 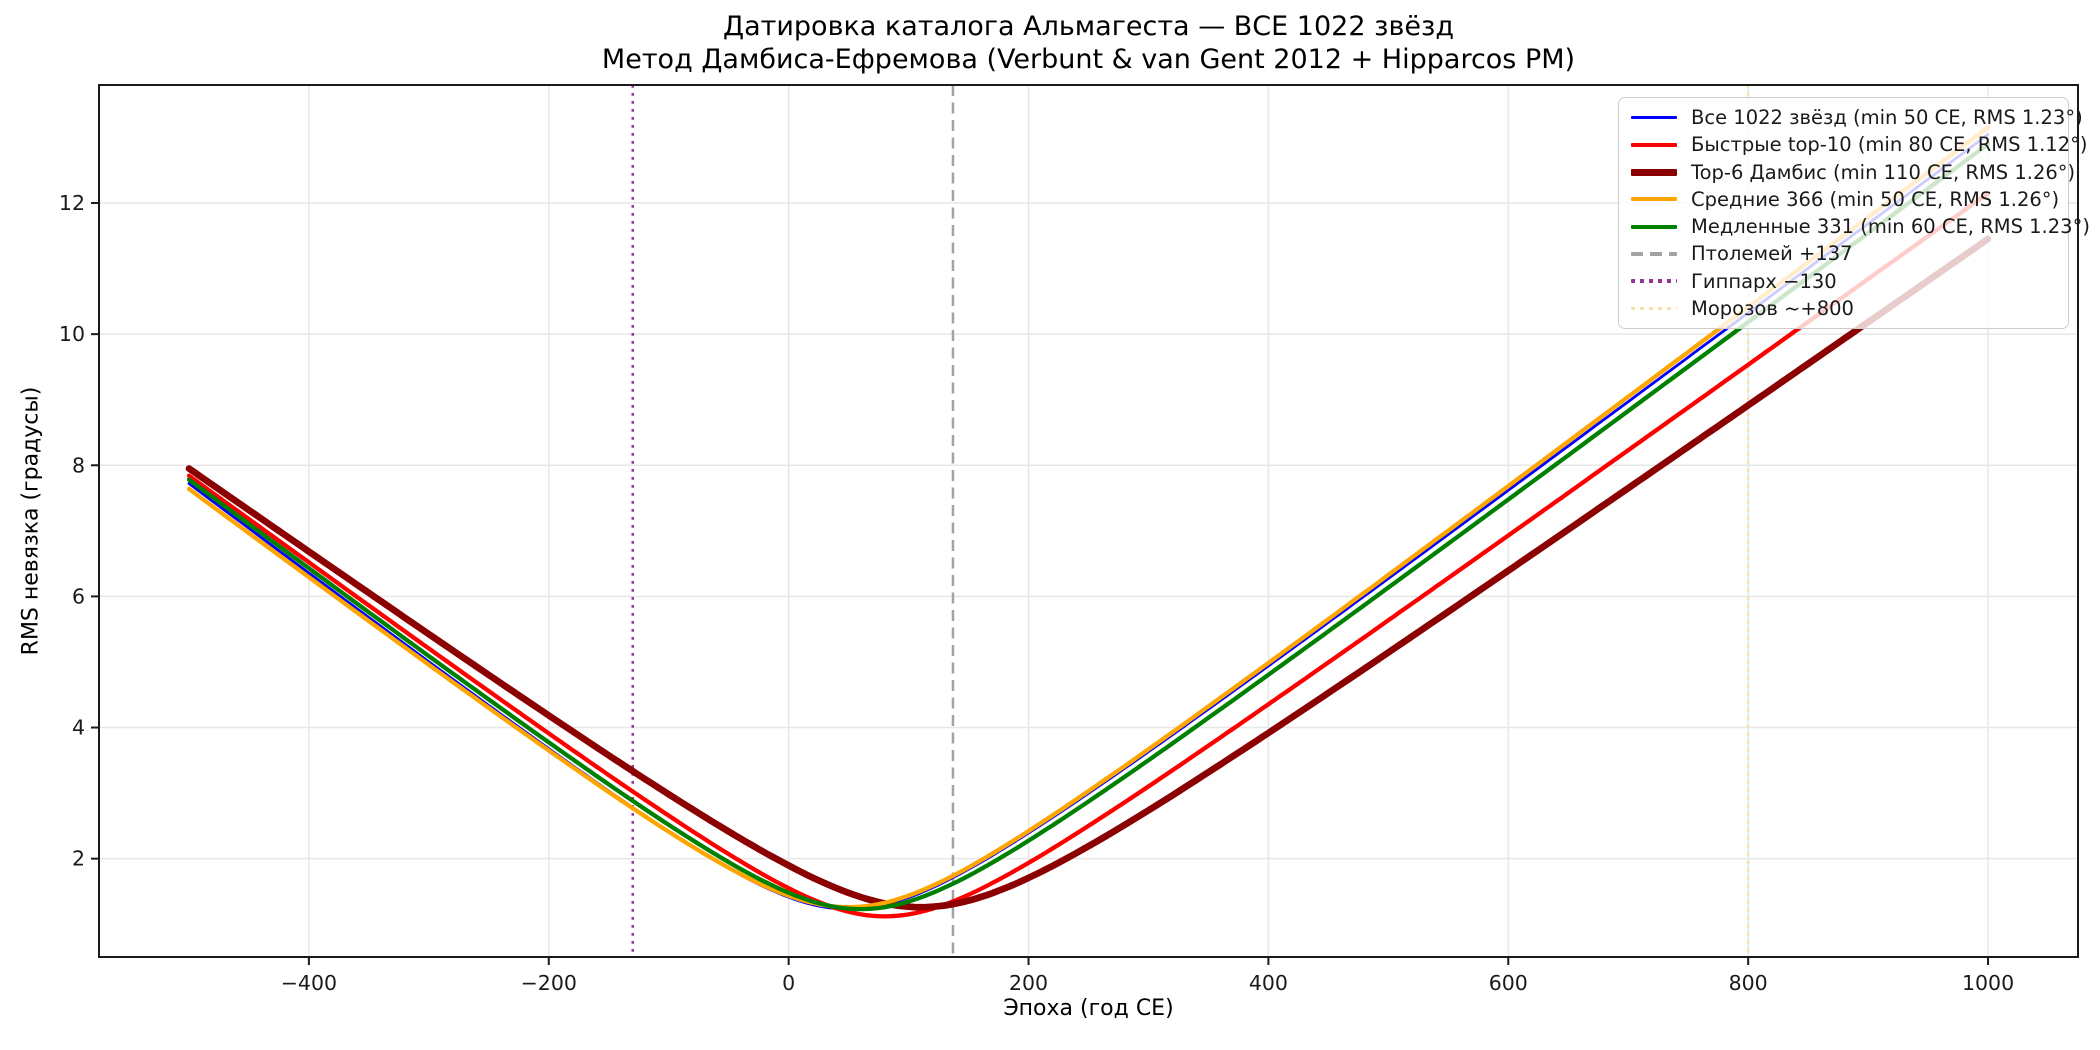 I want to click on y-tick-label: 6, so click(x=78, y=596).